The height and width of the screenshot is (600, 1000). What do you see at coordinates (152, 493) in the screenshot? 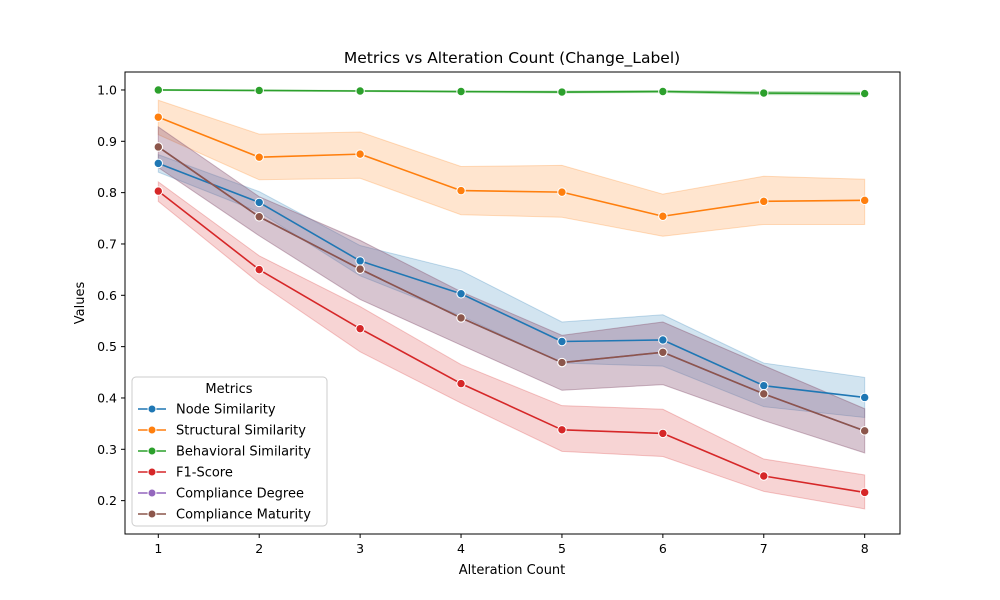
I see `compliance-degree-legend-marker` at bounding box center [152, 493].